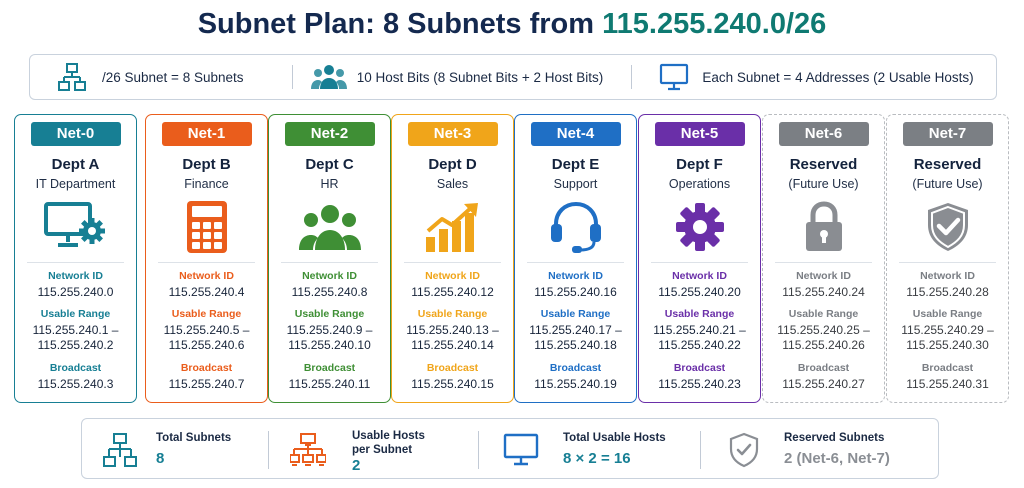  I want to click on network-icon, so click(72, 77).